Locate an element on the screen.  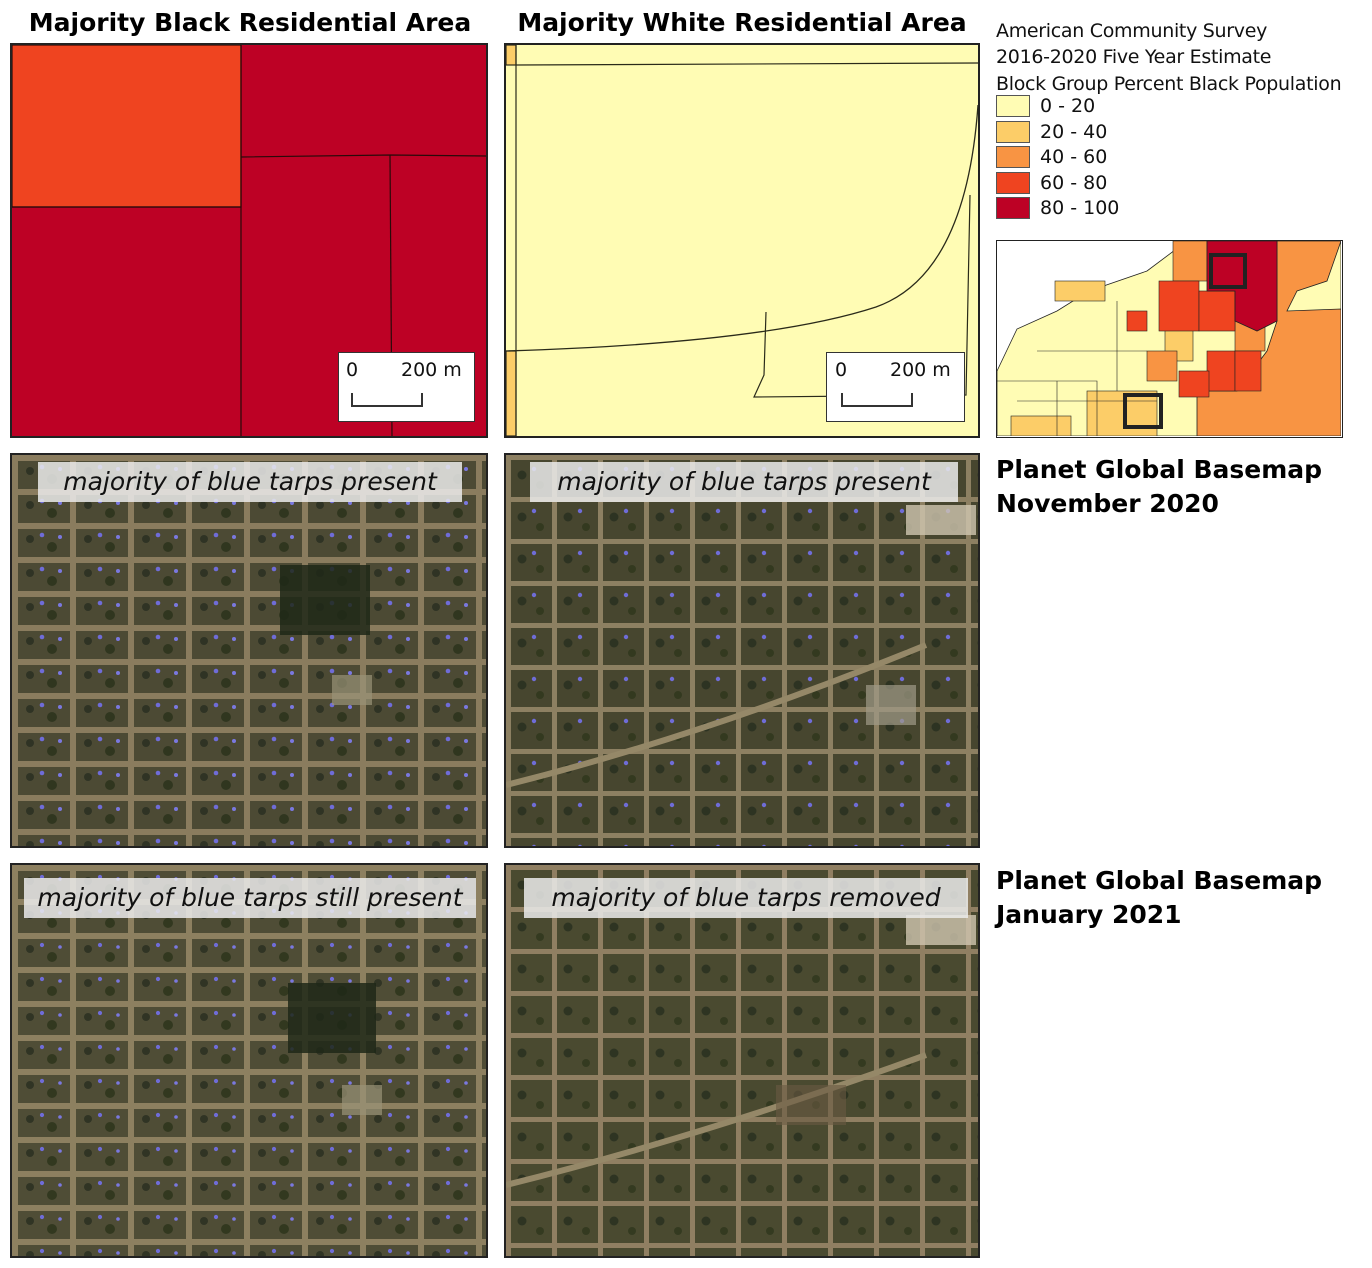
satellite-image-white-area-nov2020 is located at coordinates (742, 650).